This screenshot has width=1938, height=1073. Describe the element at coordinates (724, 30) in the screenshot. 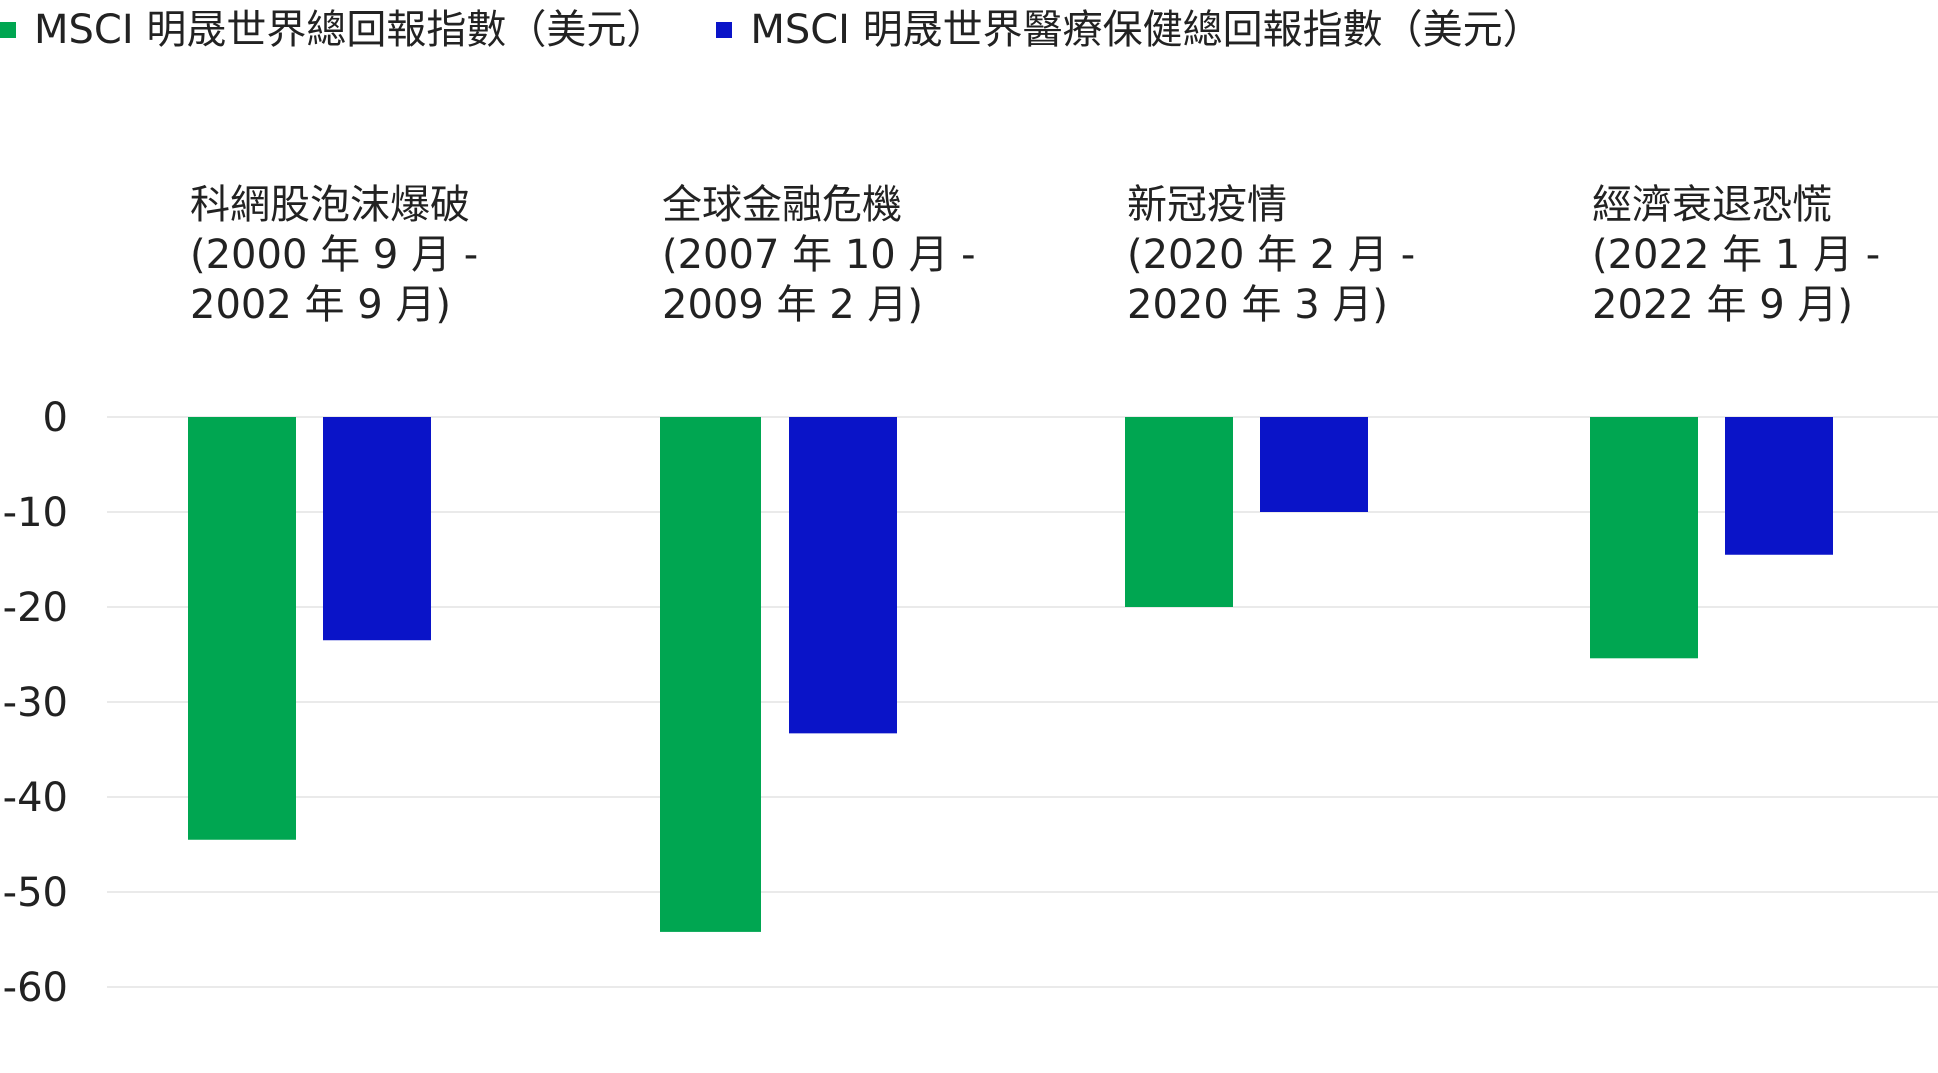

I see `legend-swatch-healthcare` at that location.